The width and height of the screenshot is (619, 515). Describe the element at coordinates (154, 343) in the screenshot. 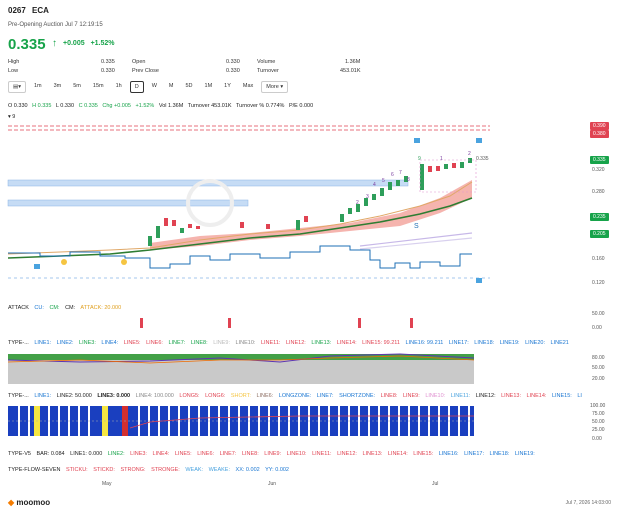

I see `type1-item: LINE6:` at that location.